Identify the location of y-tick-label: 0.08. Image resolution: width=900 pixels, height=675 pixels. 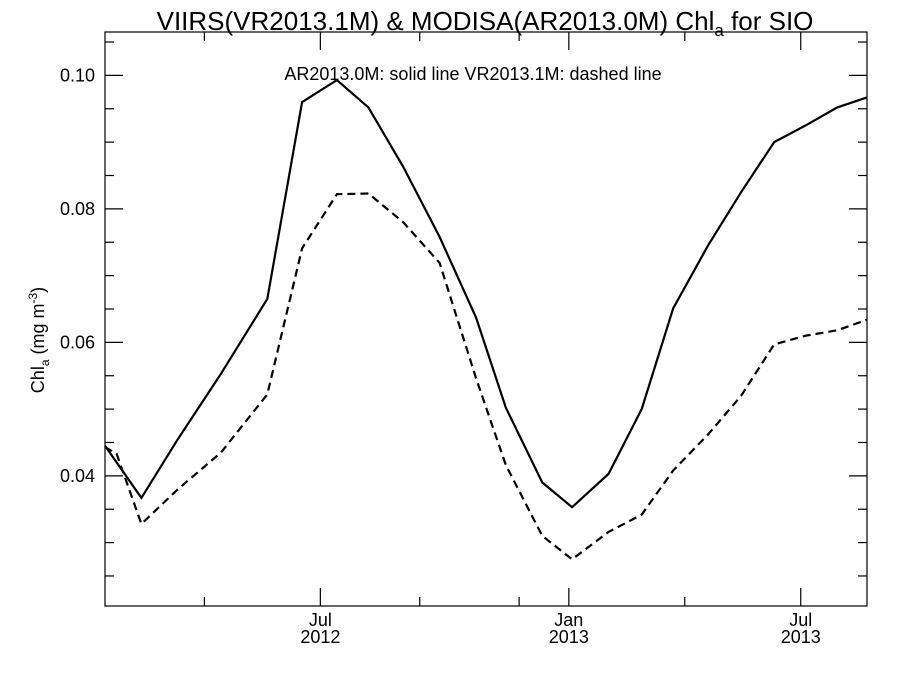
(77, 209).